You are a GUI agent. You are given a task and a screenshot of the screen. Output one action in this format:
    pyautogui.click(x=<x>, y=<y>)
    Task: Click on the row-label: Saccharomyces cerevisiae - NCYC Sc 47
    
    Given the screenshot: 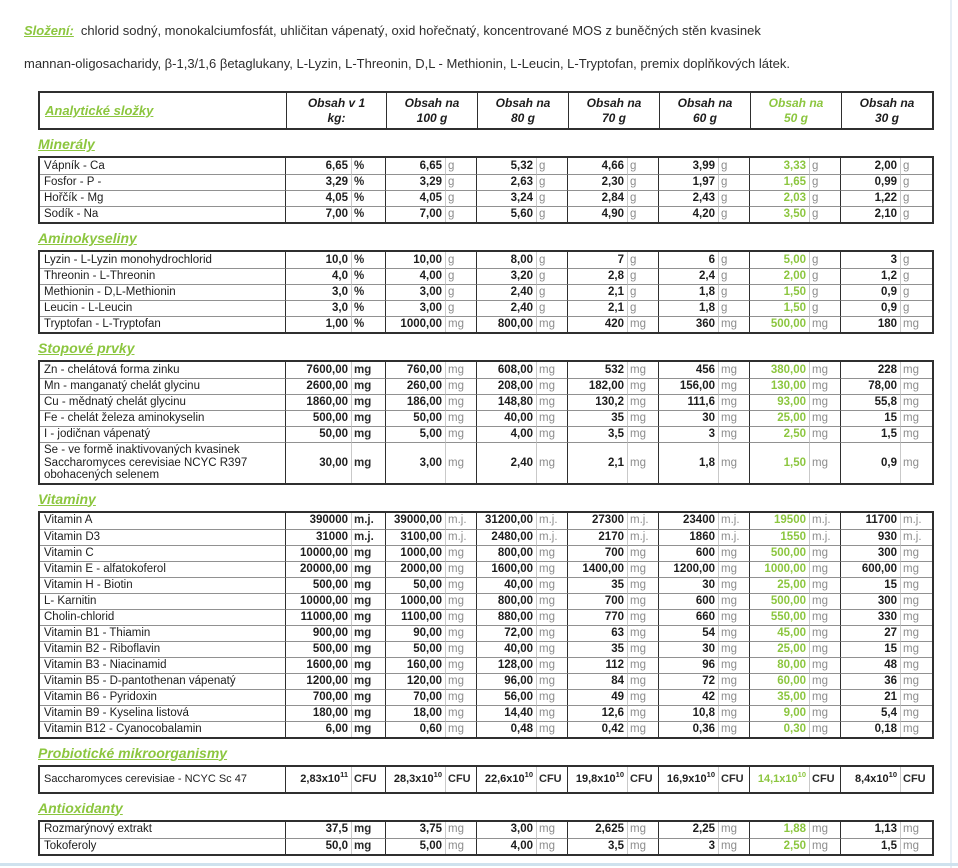 What is the action you would take?
    pyautogui.click(x=163, y=779)
    